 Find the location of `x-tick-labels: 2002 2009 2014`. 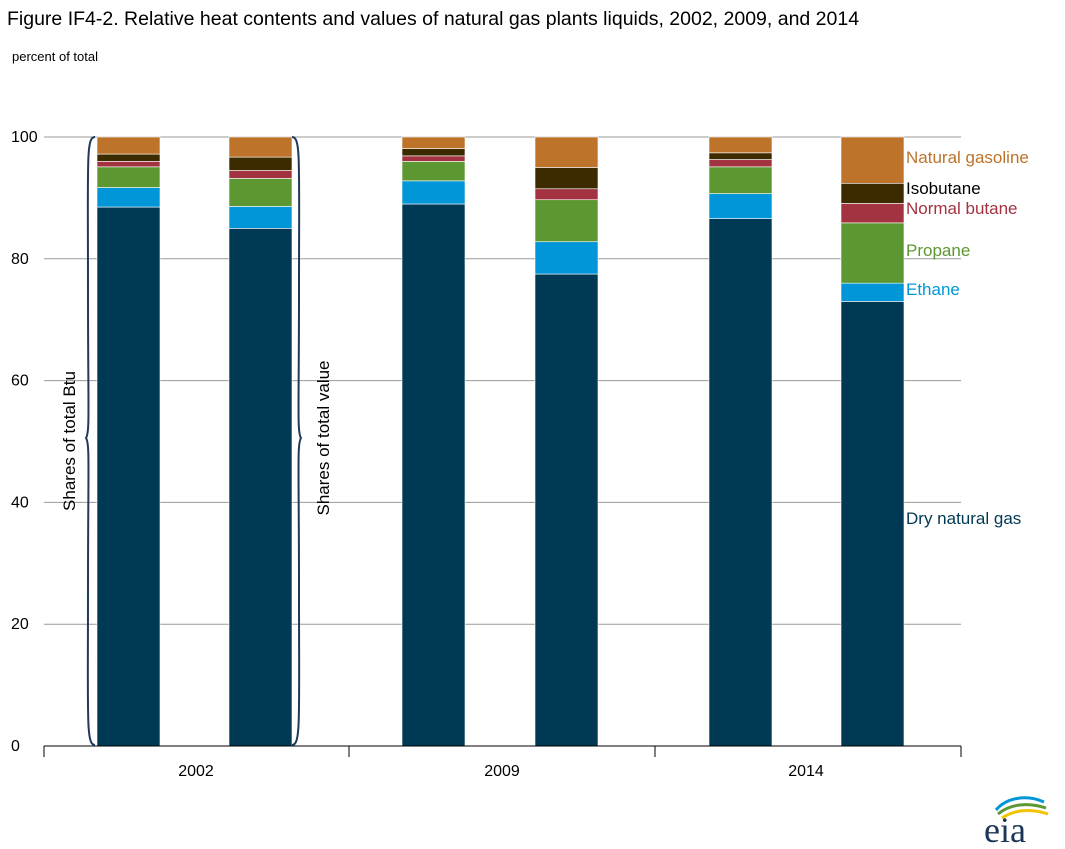

x-tick-labels: 2002 2009 2014 is located at coordinates (501, 771).